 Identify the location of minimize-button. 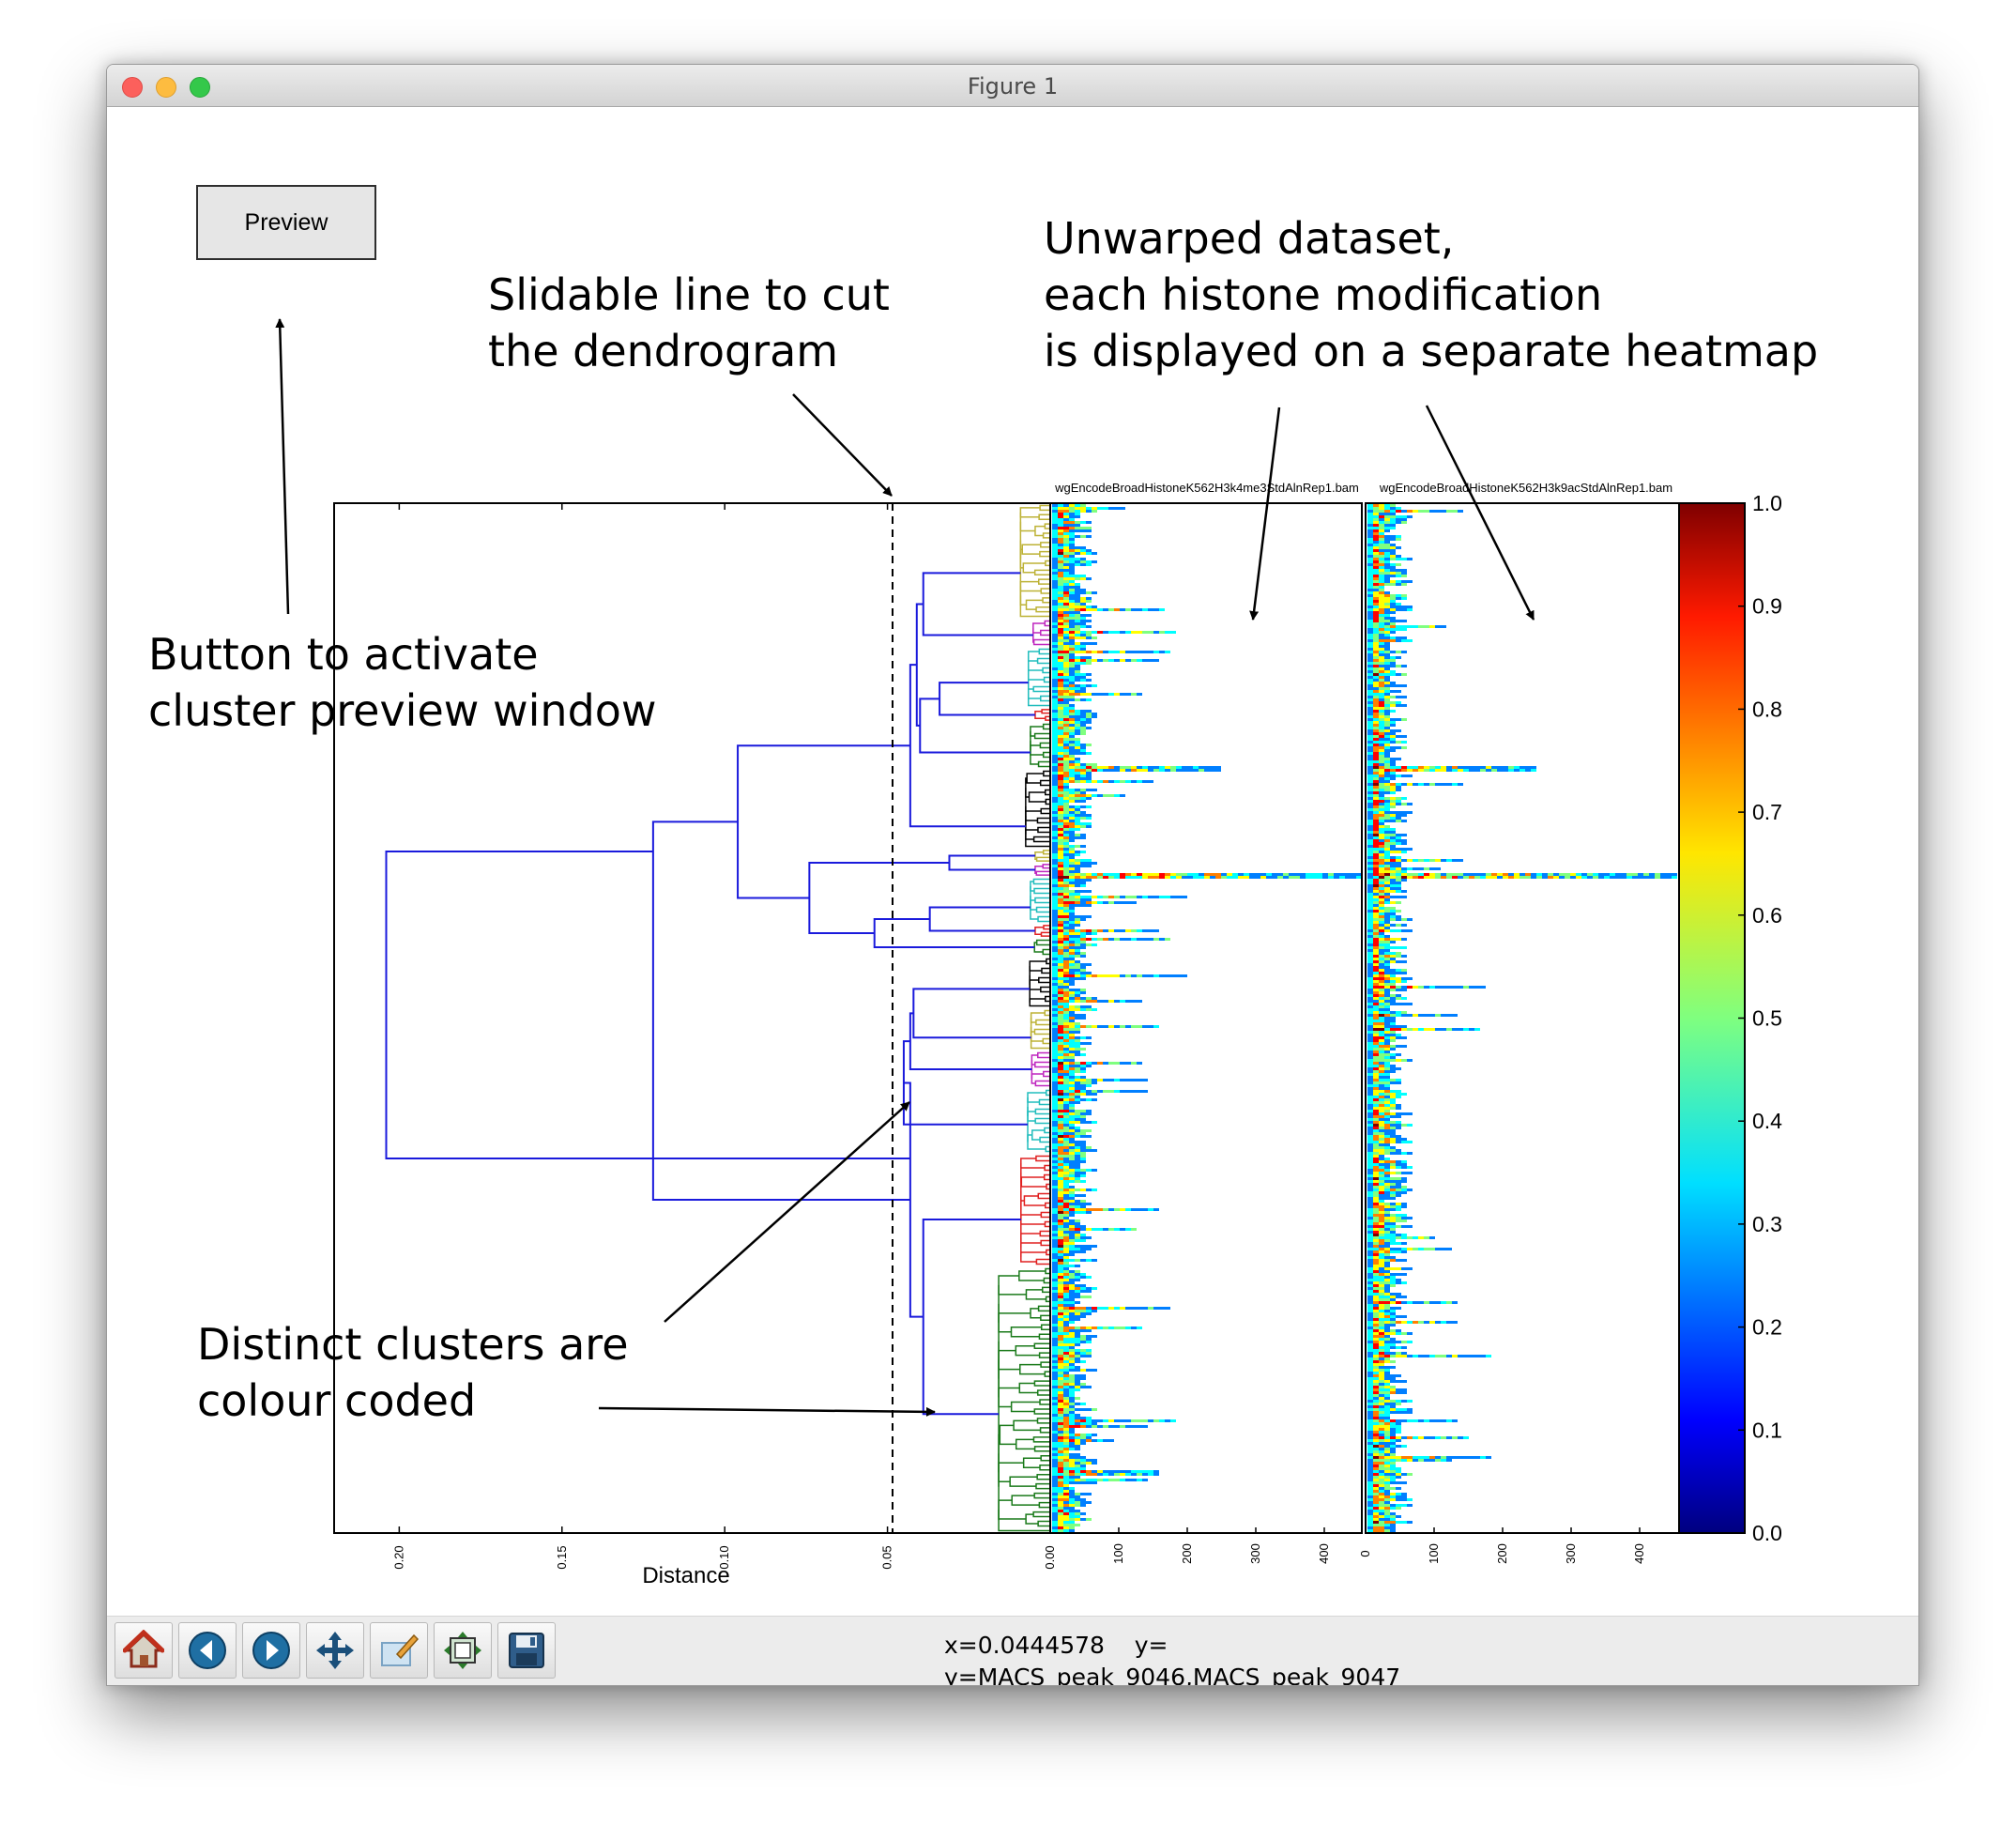
(166, 87).